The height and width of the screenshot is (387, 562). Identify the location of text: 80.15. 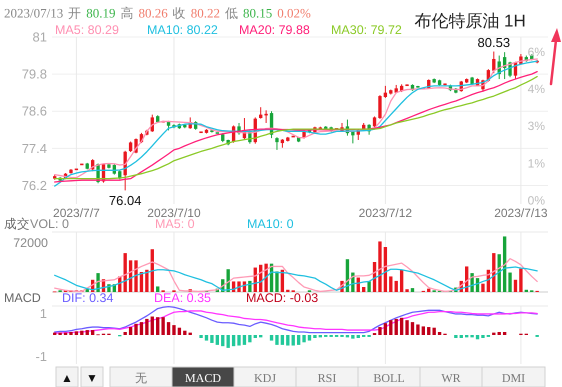
(257, 13).